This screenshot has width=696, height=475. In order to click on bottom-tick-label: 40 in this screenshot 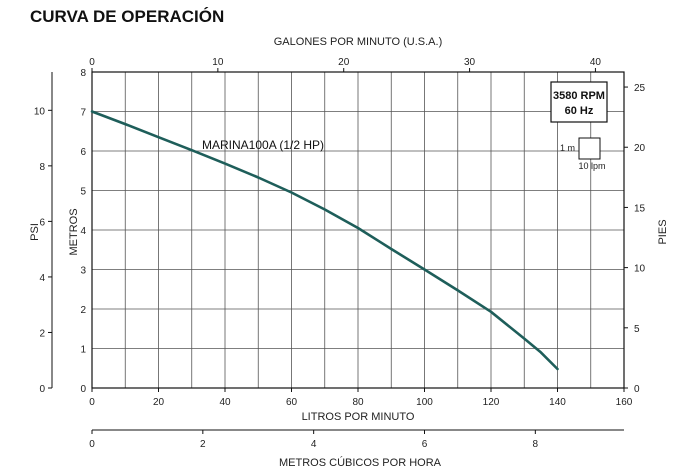, I will do `click(225, 402)`.